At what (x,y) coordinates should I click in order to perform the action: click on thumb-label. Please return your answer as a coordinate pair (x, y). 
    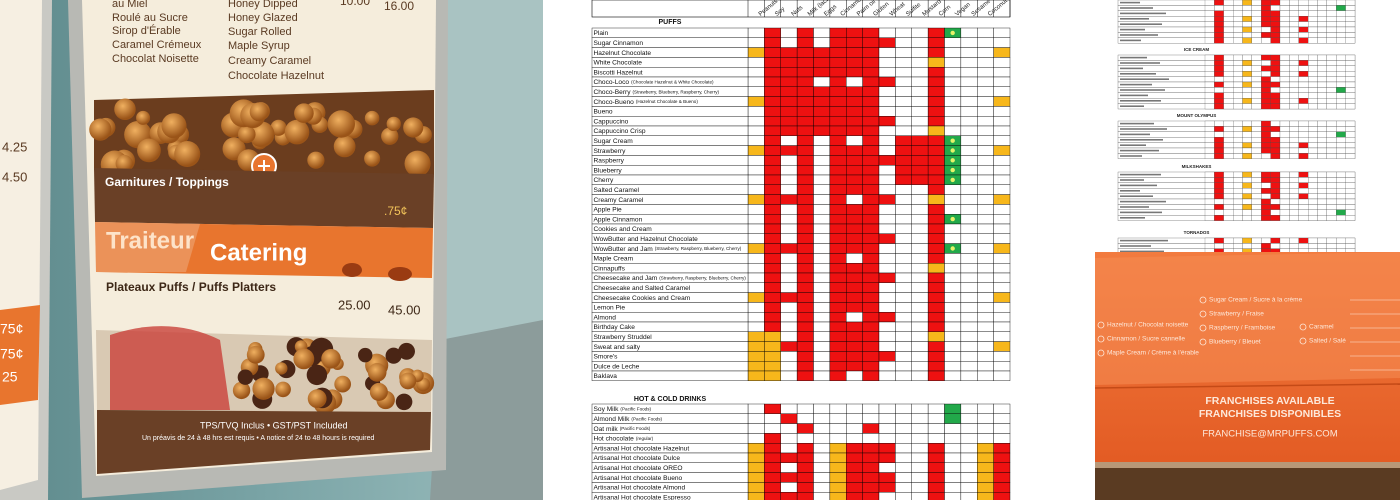
    Looking at the image, I should click on (1141, 140).